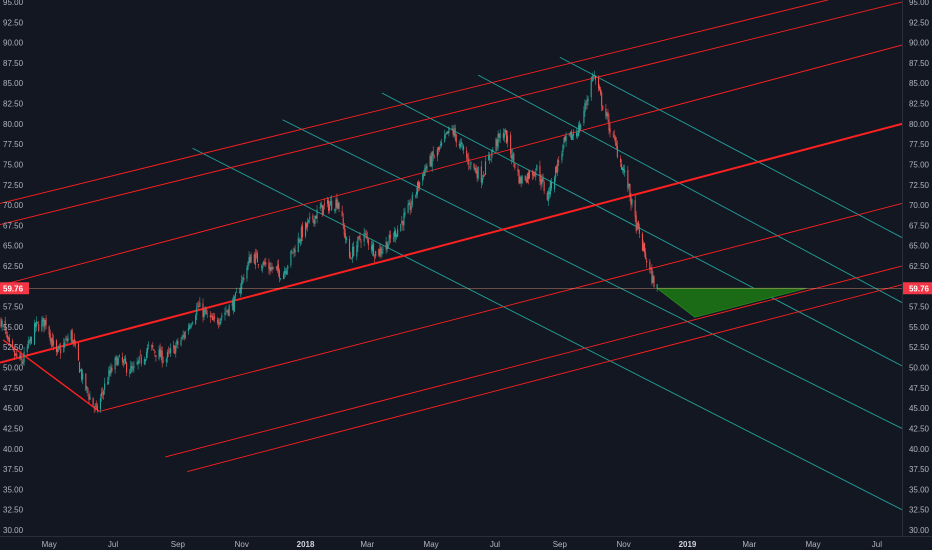 The image size is (932, 550). I want to click on y-tick-label-right: 47.50, so click(919, 388).